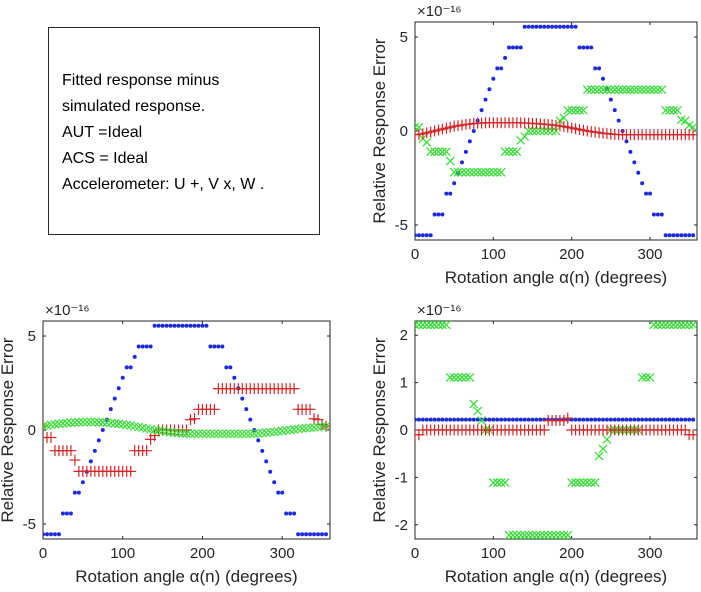 Image resolution: width=701 pixels, height=592 pixels. What do you see at coordinates (163, 184) in the screenshot?
I see `annotation-line: Accelerometer: U +, V x, W .` at bounding box center [163, 184].